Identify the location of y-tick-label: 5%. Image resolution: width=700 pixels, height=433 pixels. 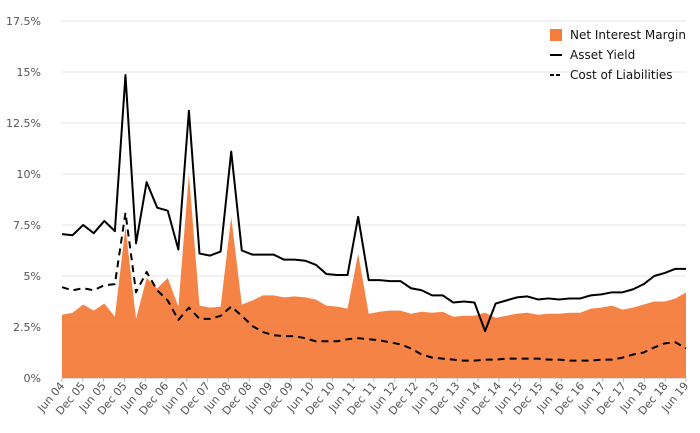
(32, 276).